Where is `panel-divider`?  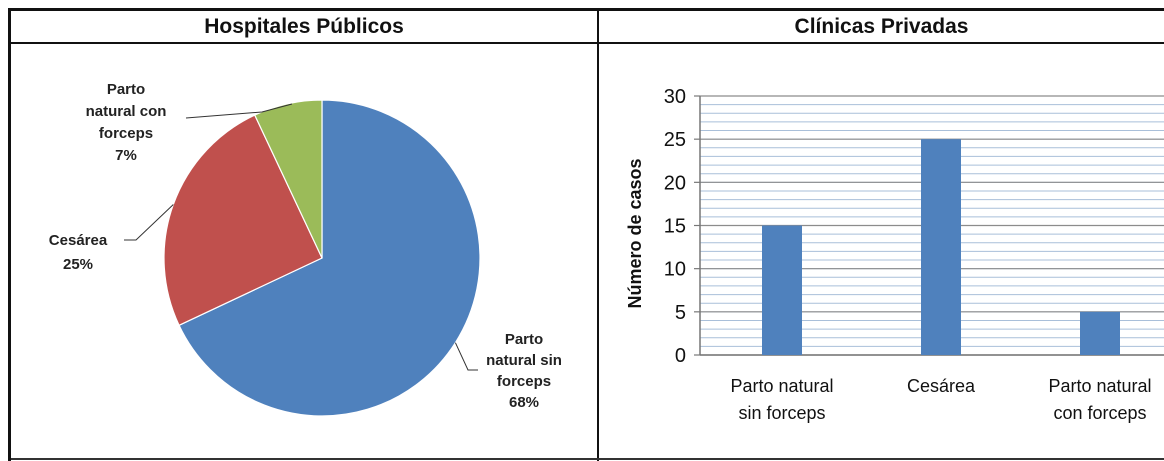 panel-divider is located at coordinates (598, 236).